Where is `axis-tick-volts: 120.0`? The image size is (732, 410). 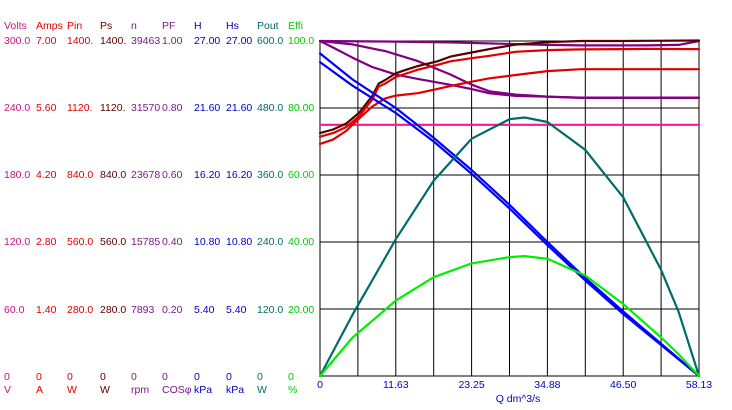
axis-tick-volts: 120.0 is located at coordinates (17, 242).